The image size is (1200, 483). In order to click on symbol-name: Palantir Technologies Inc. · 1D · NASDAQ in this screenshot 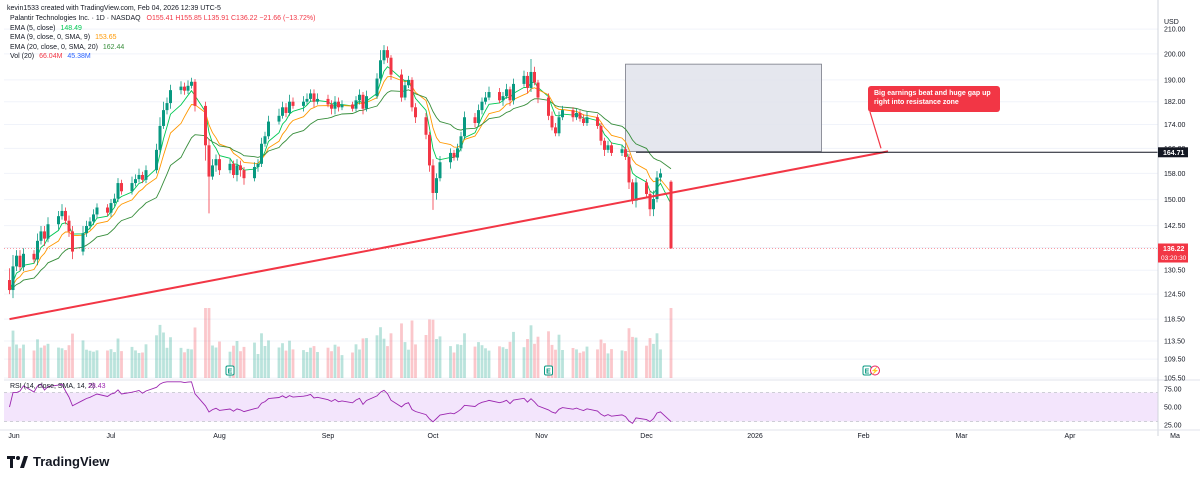, I will do `click(75, 18)`.